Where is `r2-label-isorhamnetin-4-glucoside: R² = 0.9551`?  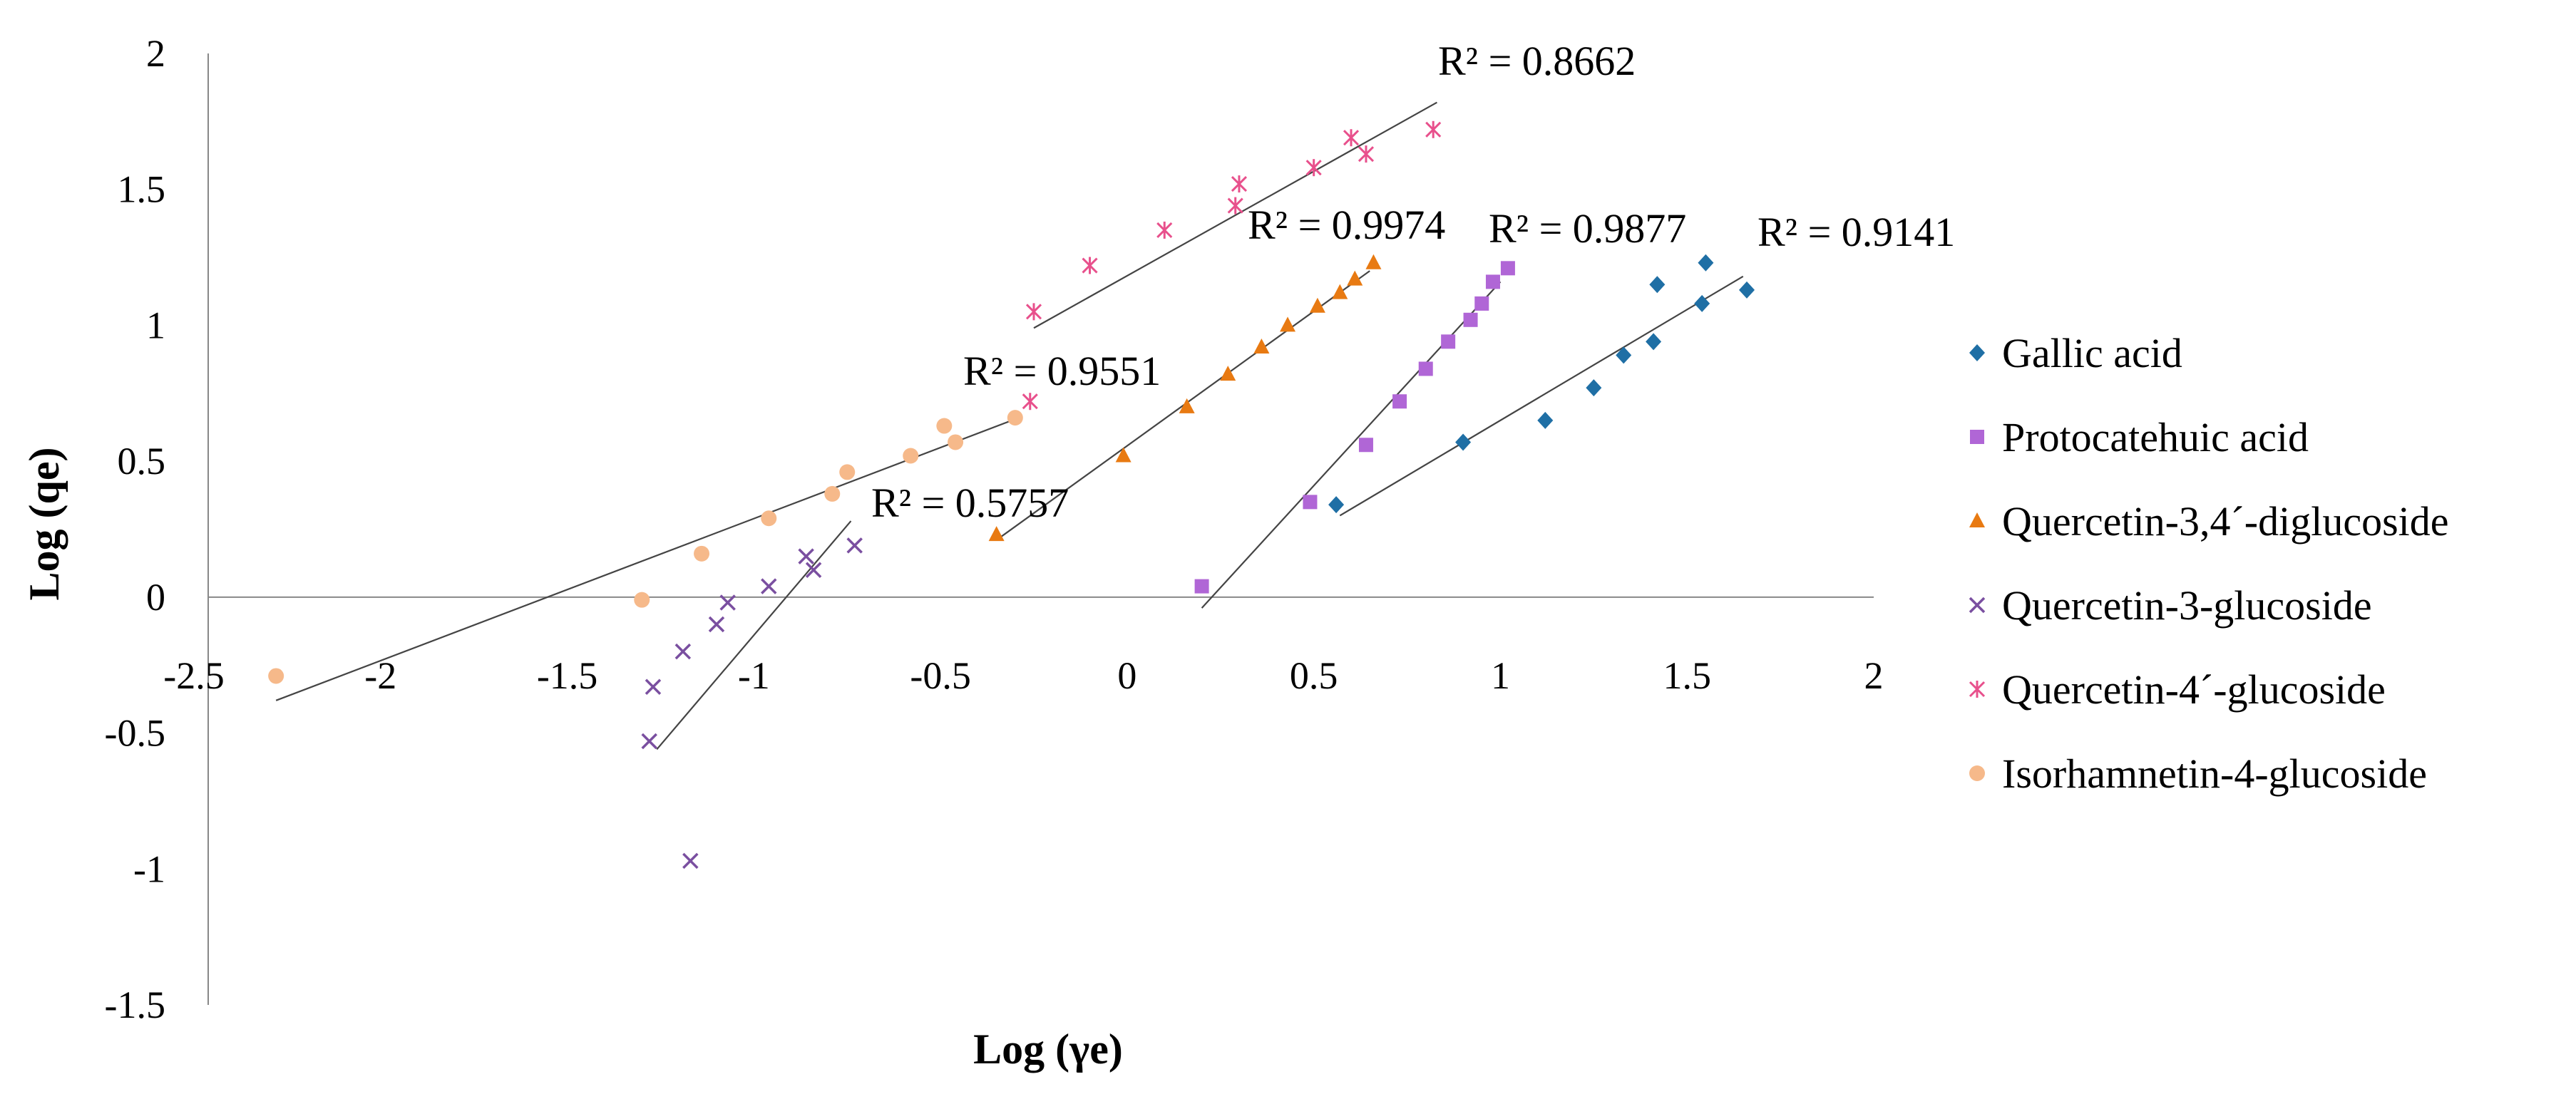
r2-label-isorhamnetin-4-glucoside: R² = 0.9551 is located at coordinates (1062, 371).